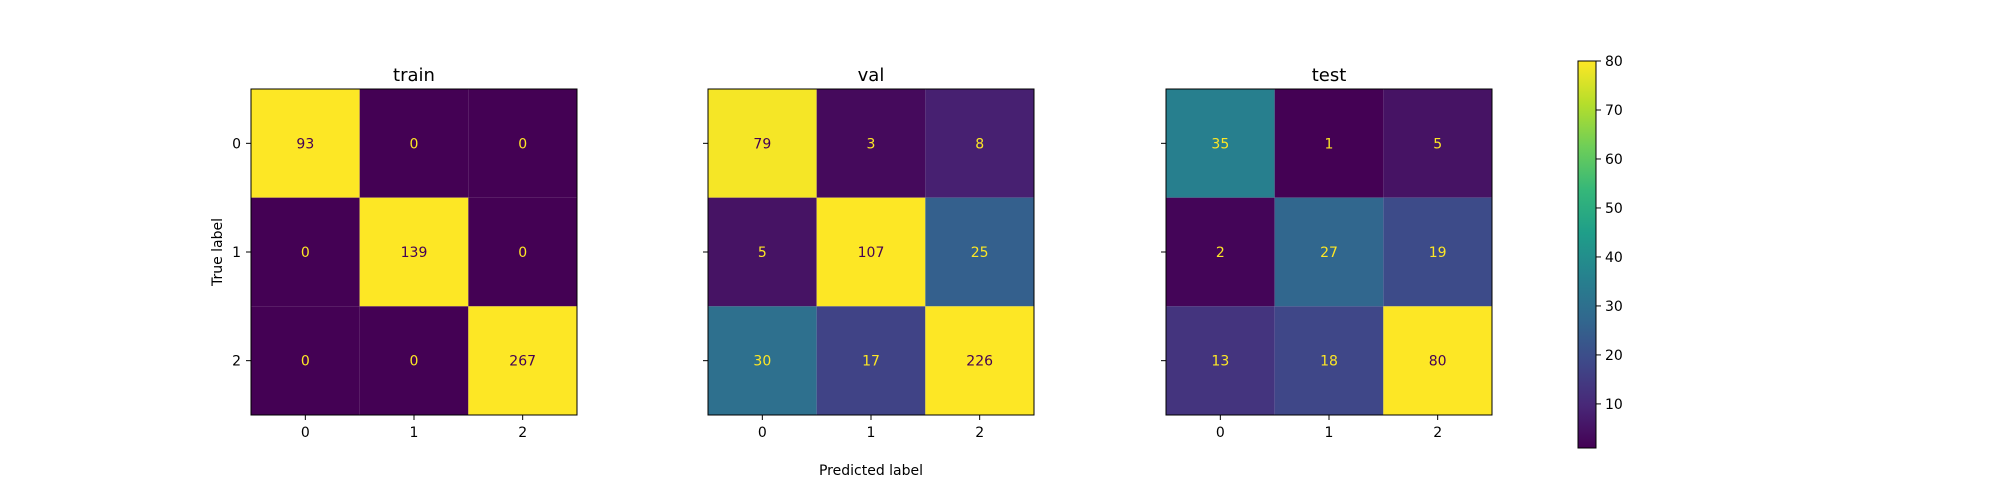  I want to click on x-axis-label: Predicted label, so click(871, 471).